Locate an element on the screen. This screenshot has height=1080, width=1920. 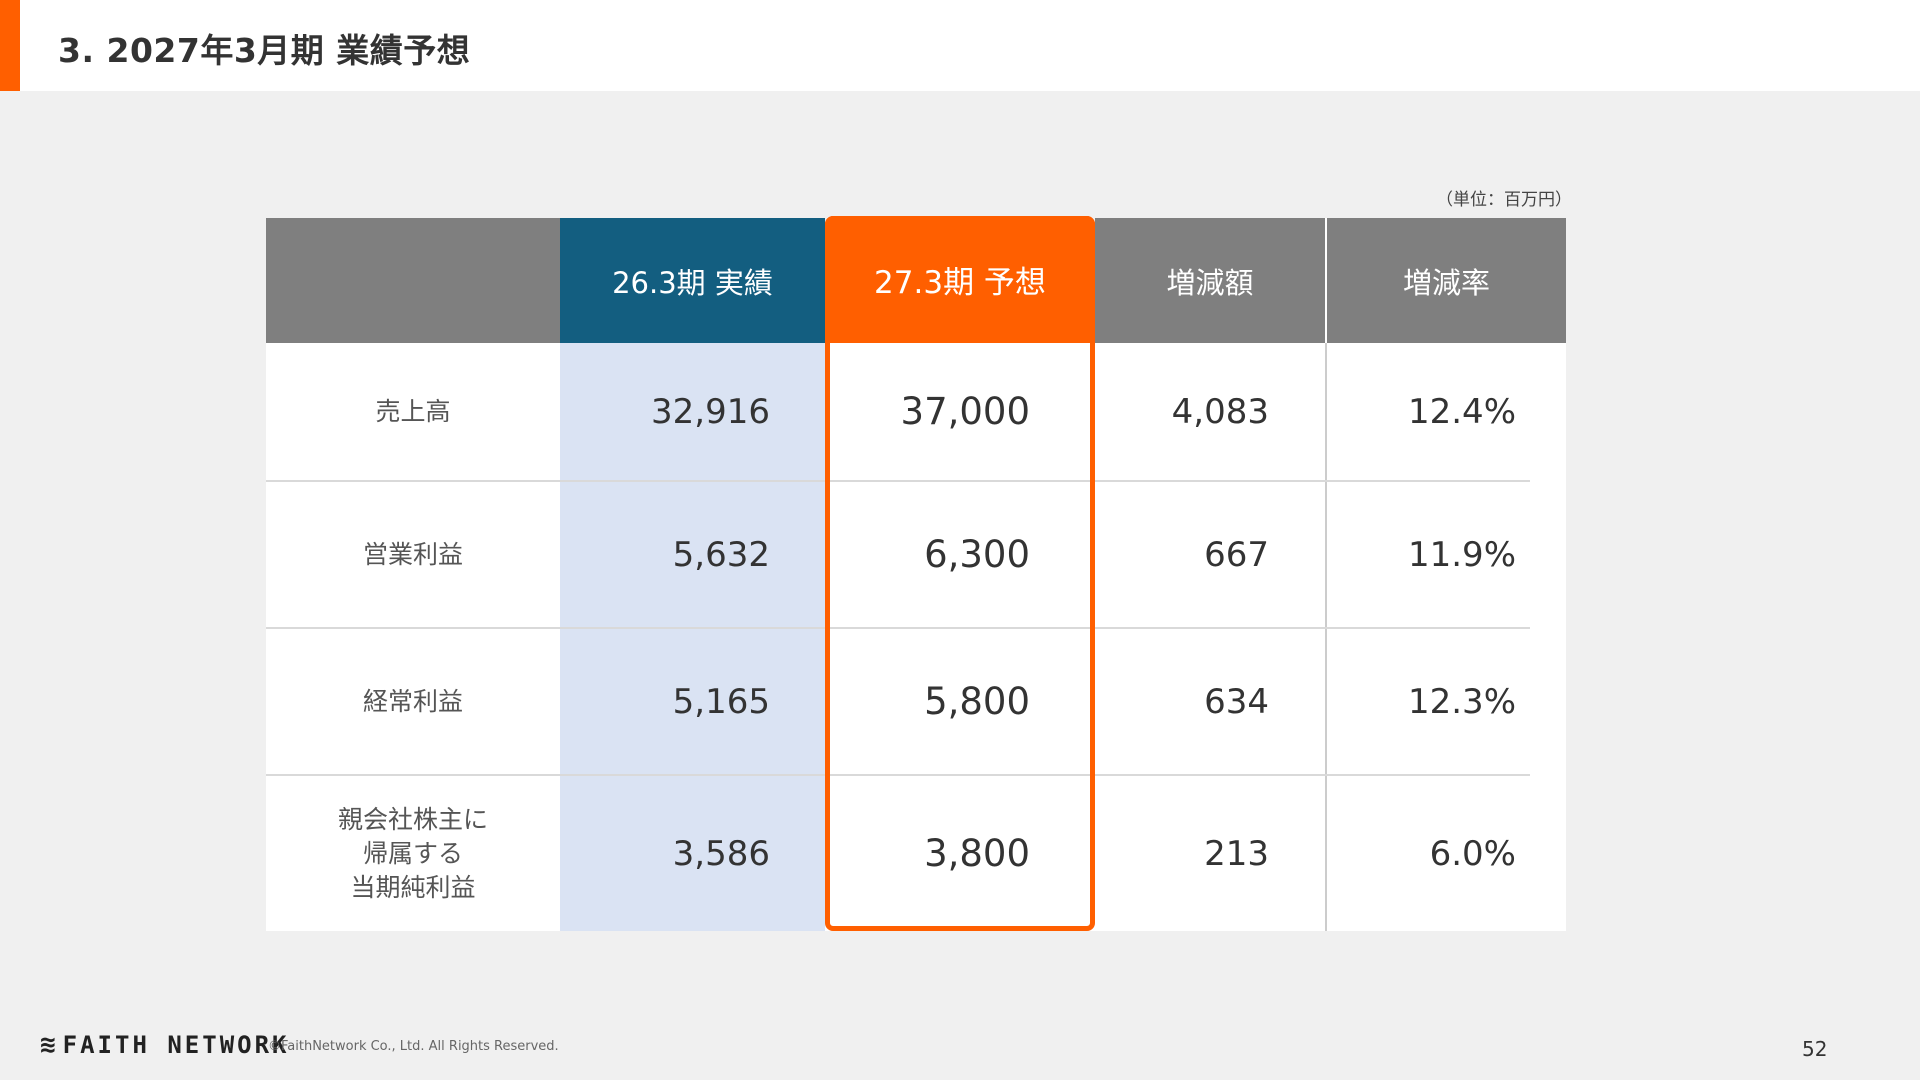
actual-value: 5,165 is located at coordinates (721, 701).